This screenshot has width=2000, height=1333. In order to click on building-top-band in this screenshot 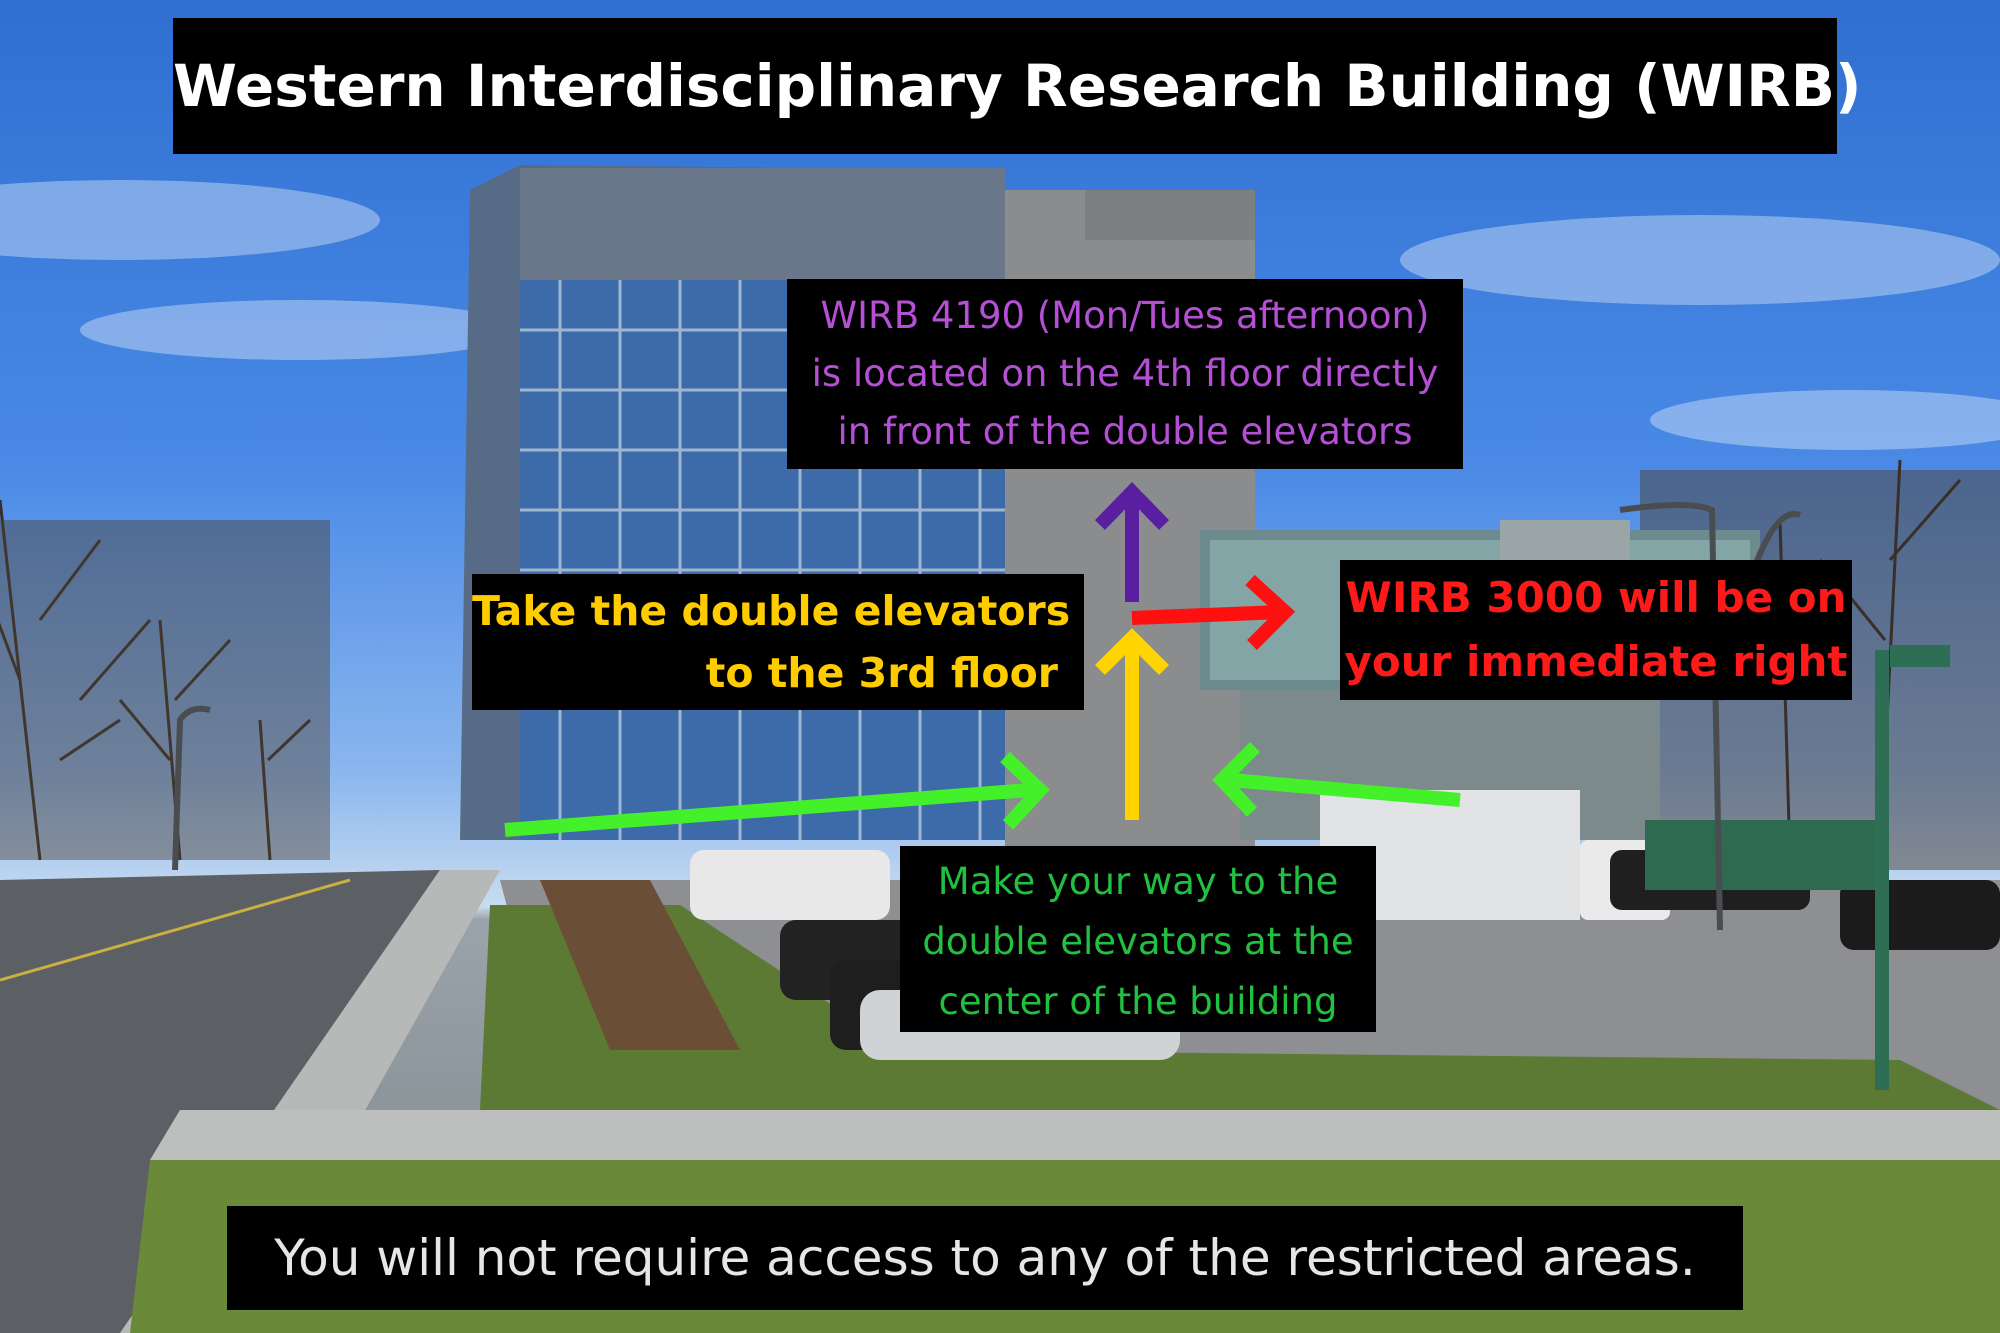, I will do `click(762, 224)`.